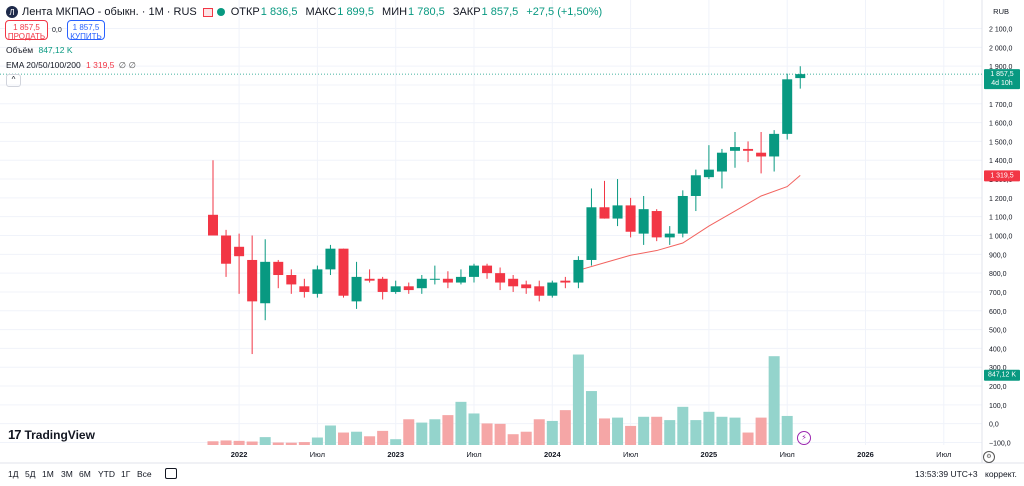 The width and height of the screenshot is (1024, 486). What do you see at coordinates (989, 457) in the screenshot?
I see `axis-settings-icon: ⚙` at bounding box center [989, 457].